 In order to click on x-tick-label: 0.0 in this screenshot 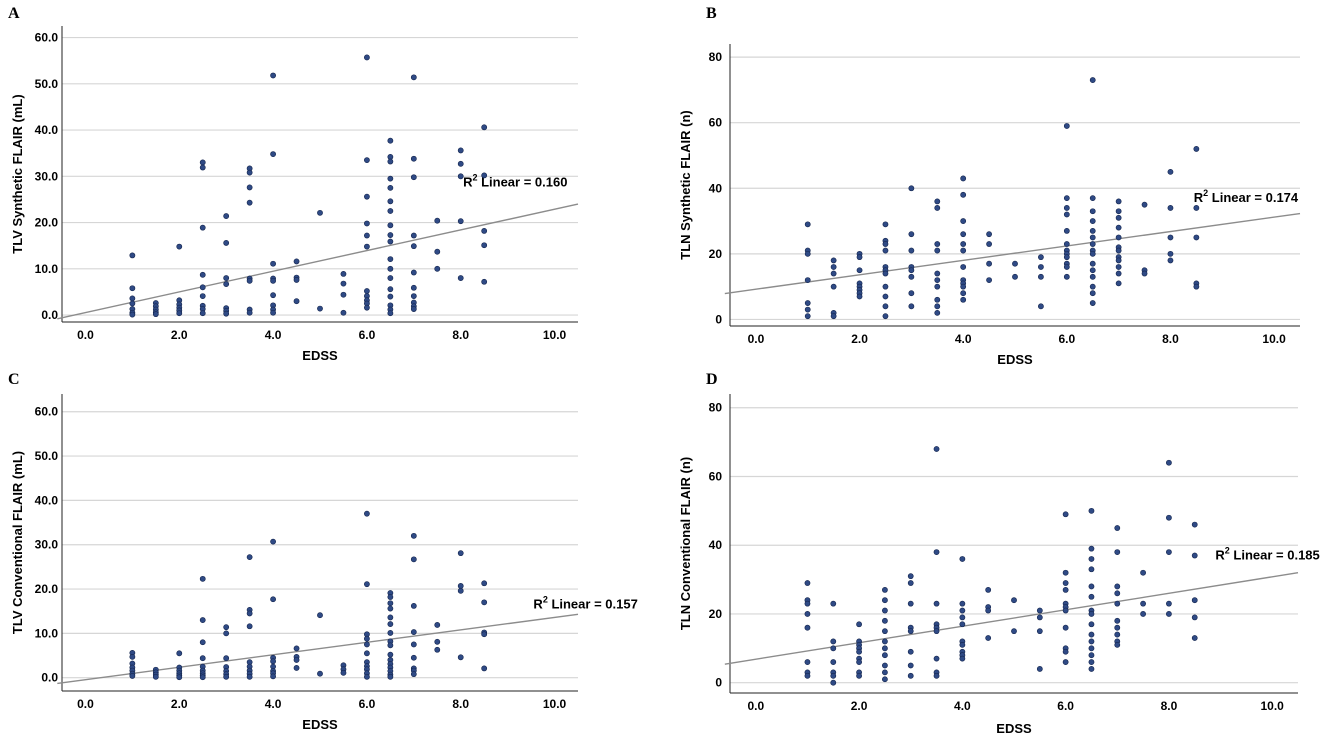, I will do `click(85, 335)`.